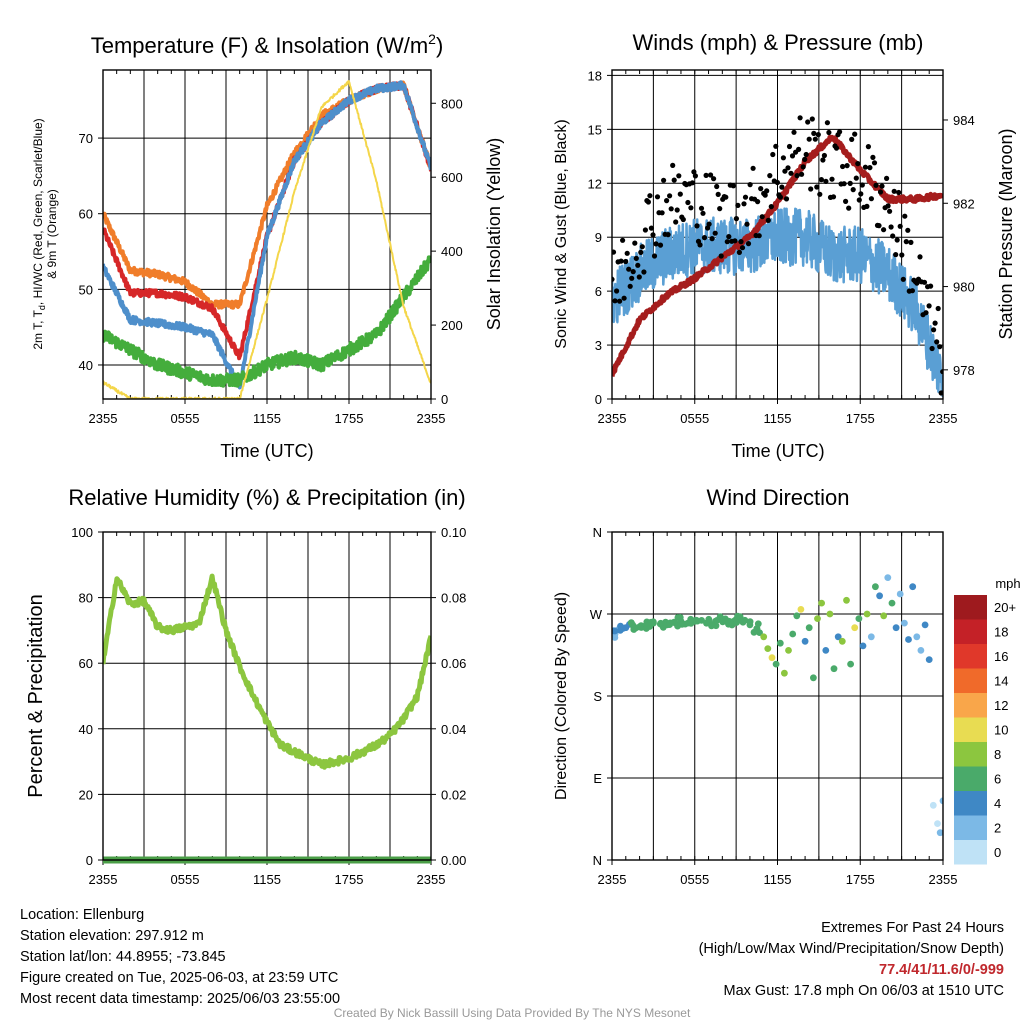 This screenshot has height=1024, width=1024. Describe the element at coordinates (267, 235) in the screenshot. I see `temp-series-blue` at that location.